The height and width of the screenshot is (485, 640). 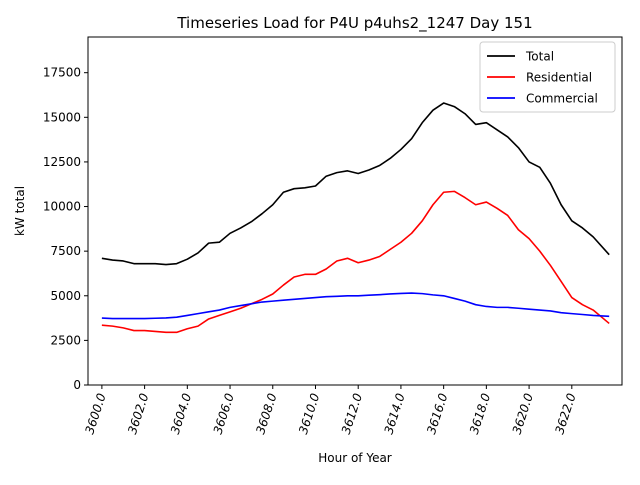 I want to click on y-tick-label: 5000, so click(x=65, y=296).